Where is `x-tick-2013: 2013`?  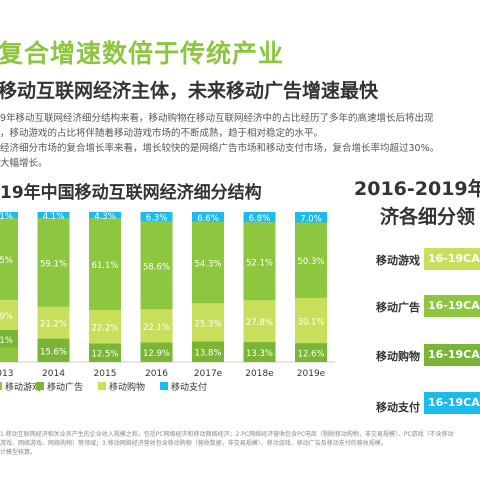
x-tick-2013: 2013 is located at coordinates (6, 374).